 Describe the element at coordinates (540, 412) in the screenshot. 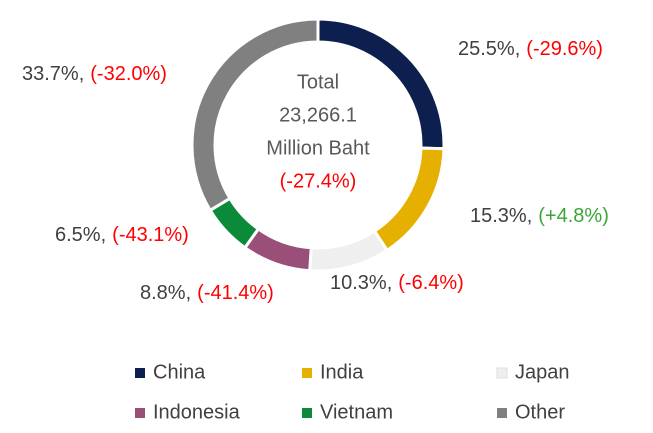

I see `legend-label: Other` at that location.